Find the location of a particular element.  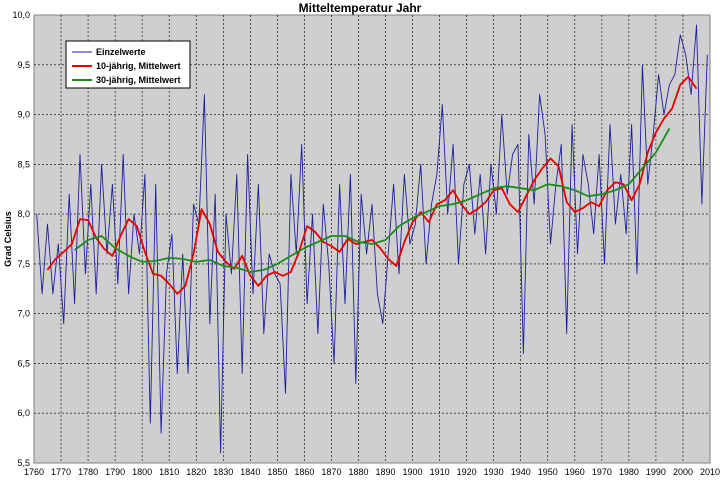

x-tick-label: 1940 is located at coordinates (521, 472).